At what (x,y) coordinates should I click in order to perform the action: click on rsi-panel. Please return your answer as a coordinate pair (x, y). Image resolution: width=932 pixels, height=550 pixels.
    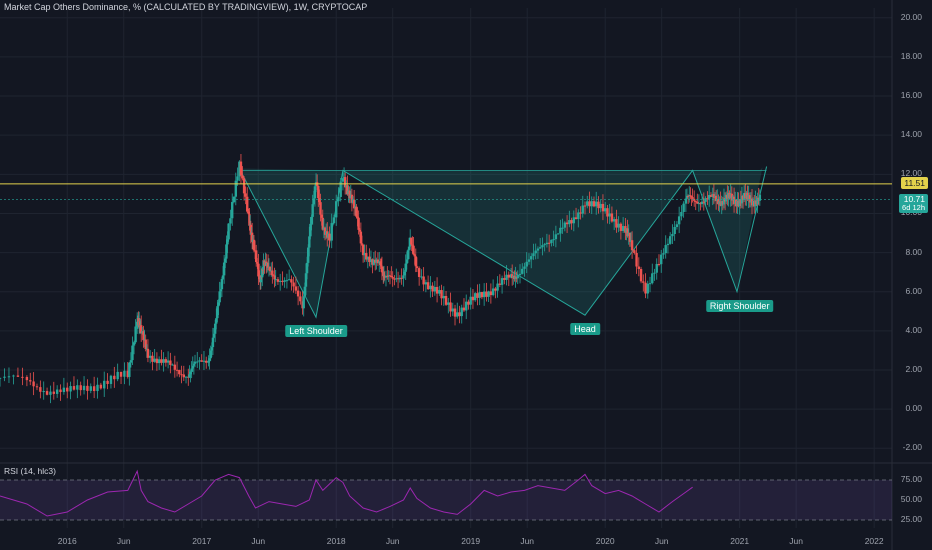
    Looking at the image, I should click on (446, 495).